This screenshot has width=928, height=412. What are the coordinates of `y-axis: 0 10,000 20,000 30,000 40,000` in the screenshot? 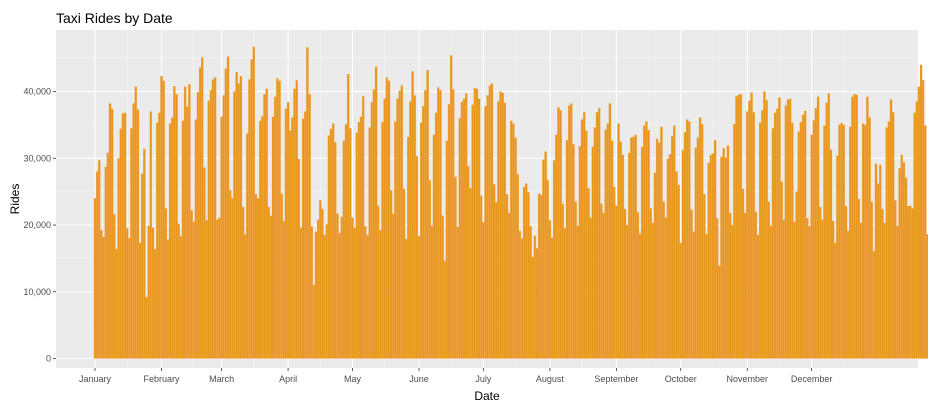 It's located at (39, 225).